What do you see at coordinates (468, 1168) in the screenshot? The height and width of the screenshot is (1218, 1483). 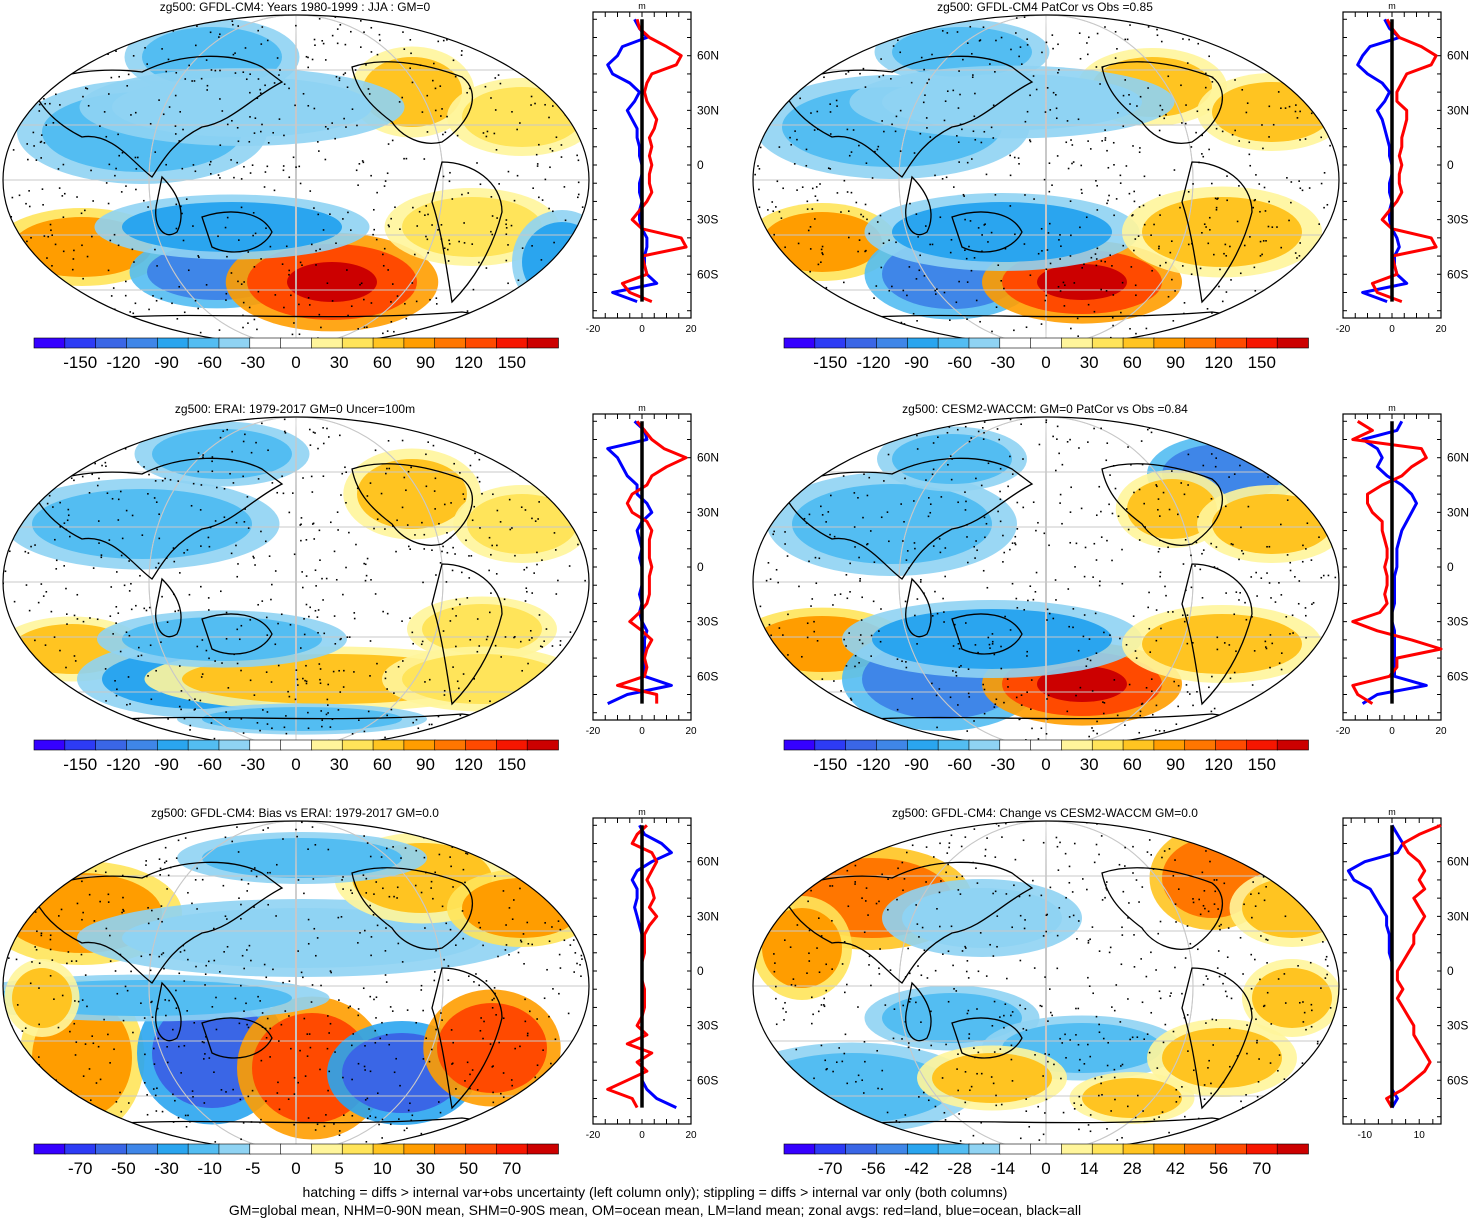 I see `colorbar-tick-label: 50` at bounding box center [468, 1168].